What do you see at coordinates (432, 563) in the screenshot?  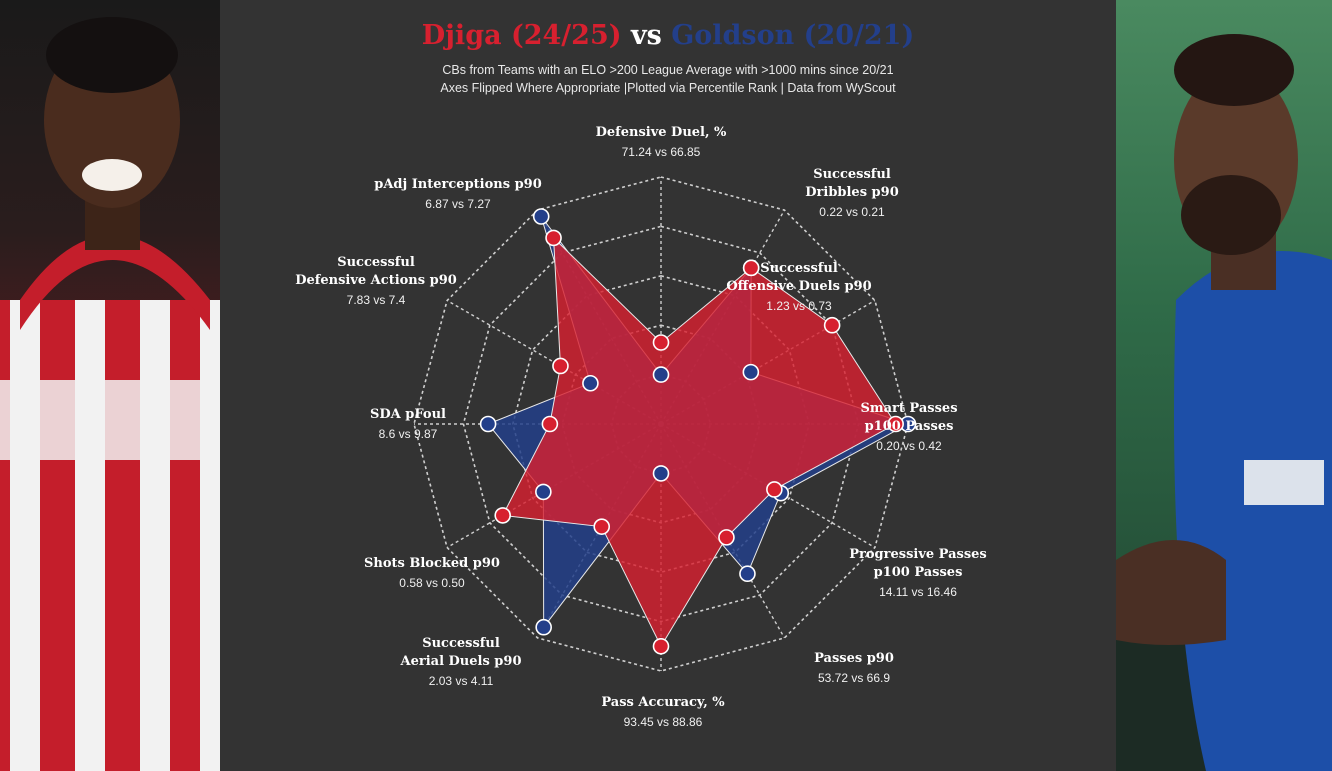 I see `axis-label-name: Shots Blocked p90` at bounding box center [432, 563].